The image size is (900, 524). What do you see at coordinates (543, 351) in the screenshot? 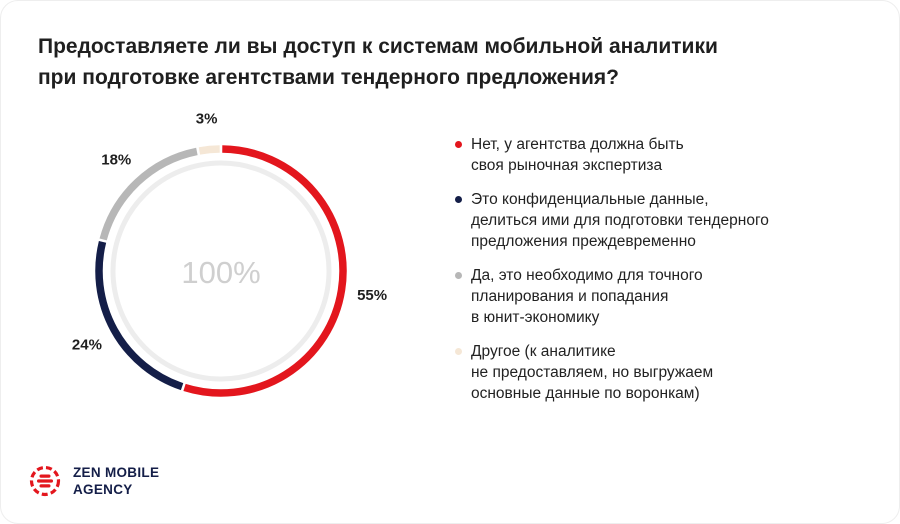
I see `legend-label-line: Другое (к аналитике` at bounding box center [543, 351].